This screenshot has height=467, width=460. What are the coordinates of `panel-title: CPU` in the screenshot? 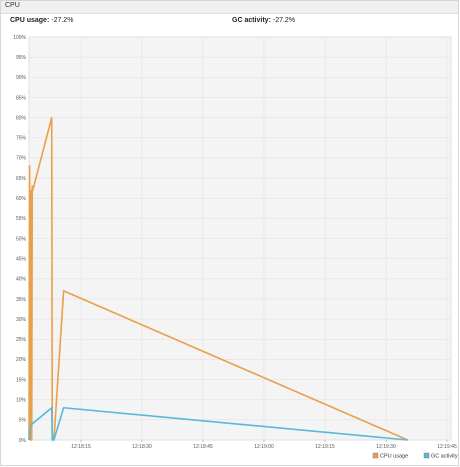 It's located at (12, 5).